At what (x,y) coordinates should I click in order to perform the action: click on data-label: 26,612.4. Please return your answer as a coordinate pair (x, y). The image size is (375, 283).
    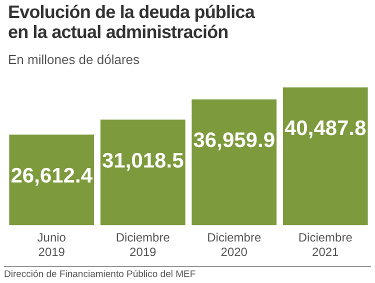
    Looking at the image, I should click on (51, 176).